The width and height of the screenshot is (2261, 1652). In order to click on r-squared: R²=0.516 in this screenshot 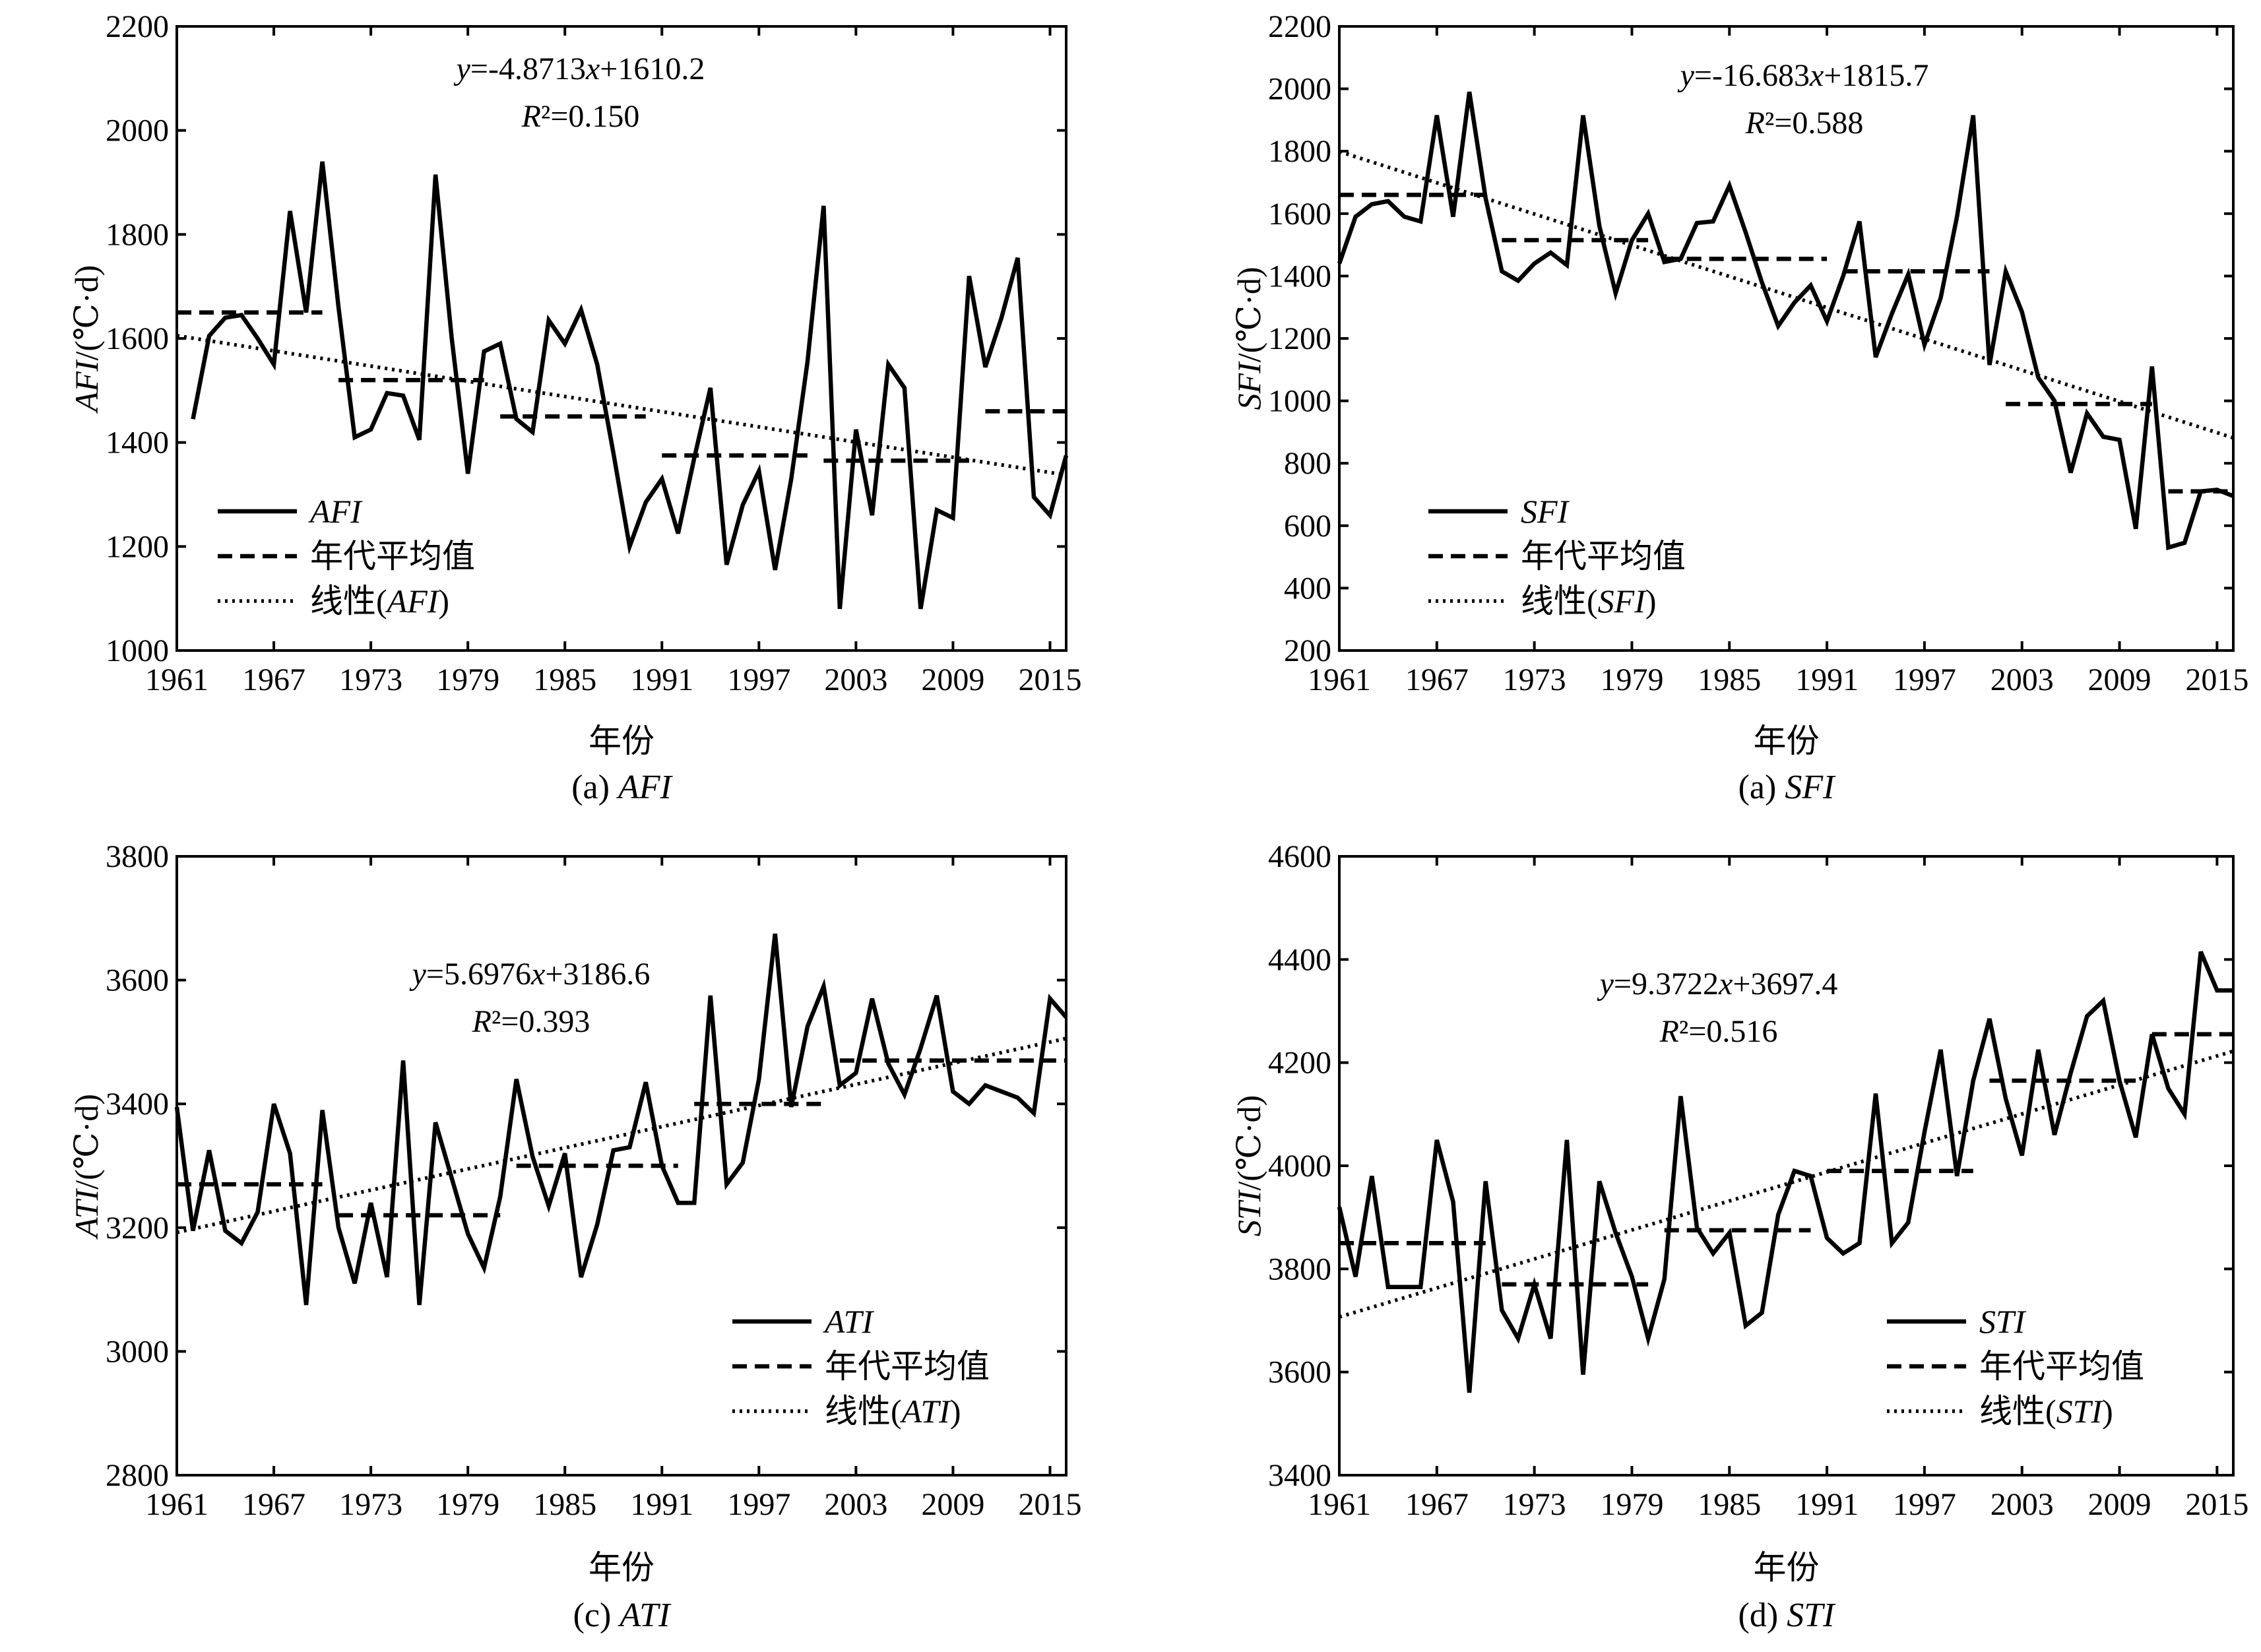, I will do `click(1718, 1031)`.